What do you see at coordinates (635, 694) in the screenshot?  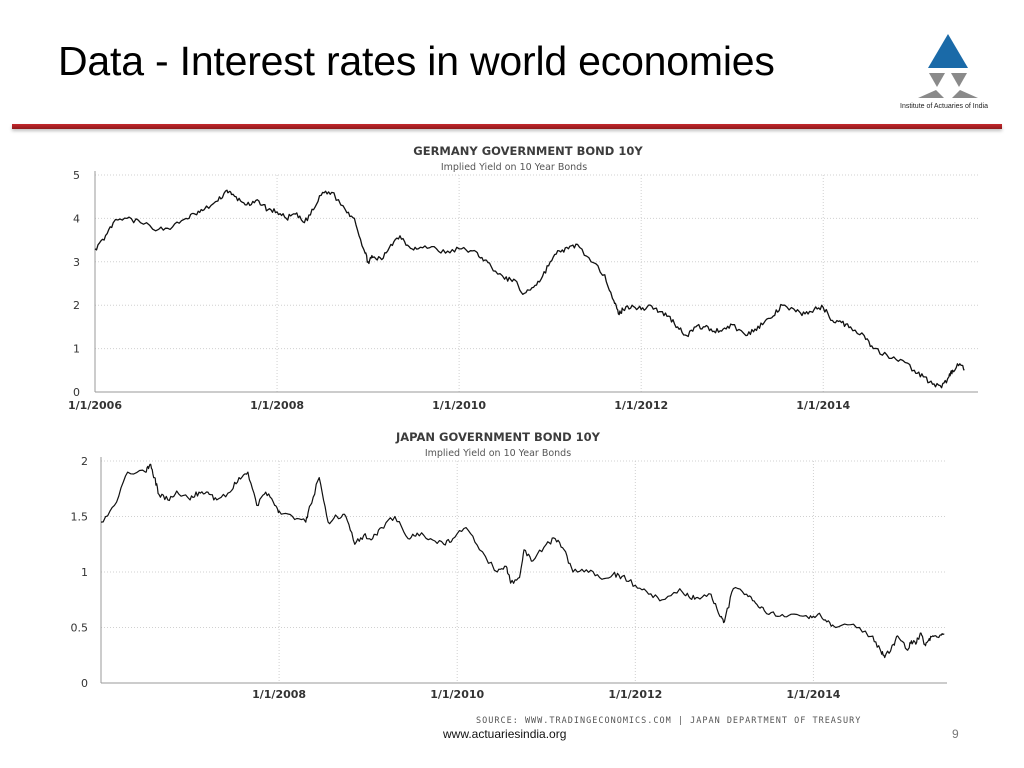 I see `japan-xtick-label: 1/1/2012` at bounding box center [635, 694].